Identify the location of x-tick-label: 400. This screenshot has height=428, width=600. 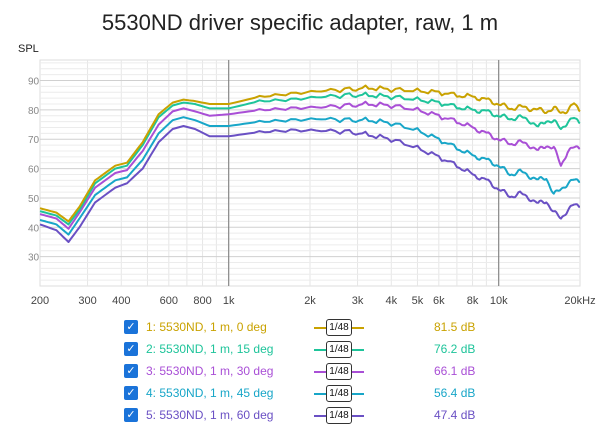
(121, 301).